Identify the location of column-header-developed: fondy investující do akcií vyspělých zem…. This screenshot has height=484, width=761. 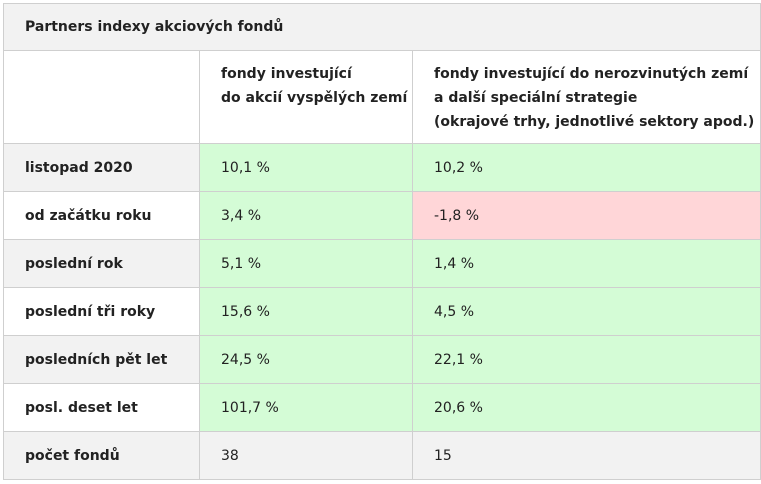
(306, 97).